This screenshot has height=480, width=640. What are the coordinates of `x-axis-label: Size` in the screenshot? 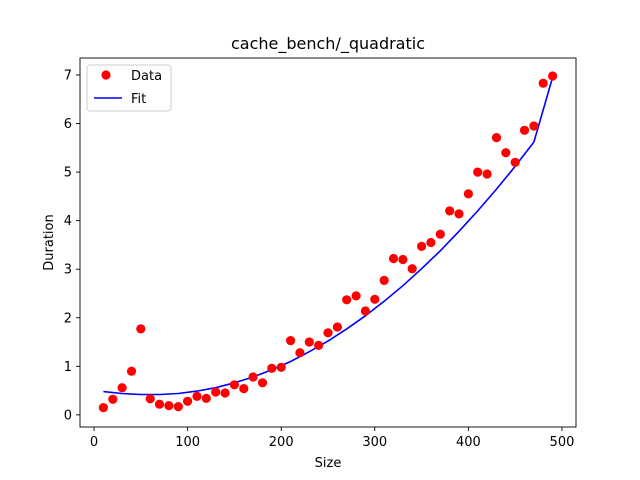 It's located at (328, 463).